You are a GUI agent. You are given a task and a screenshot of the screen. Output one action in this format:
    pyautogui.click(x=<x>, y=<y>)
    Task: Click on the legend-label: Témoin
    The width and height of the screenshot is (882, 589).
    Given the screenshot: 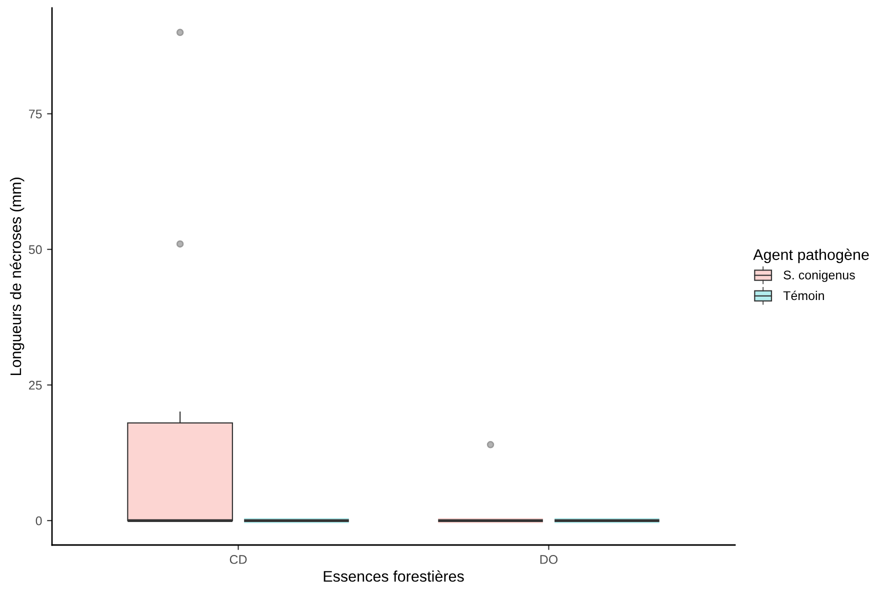 What is the action you would take?
    pyautogui.click(x=803, y=295)
    